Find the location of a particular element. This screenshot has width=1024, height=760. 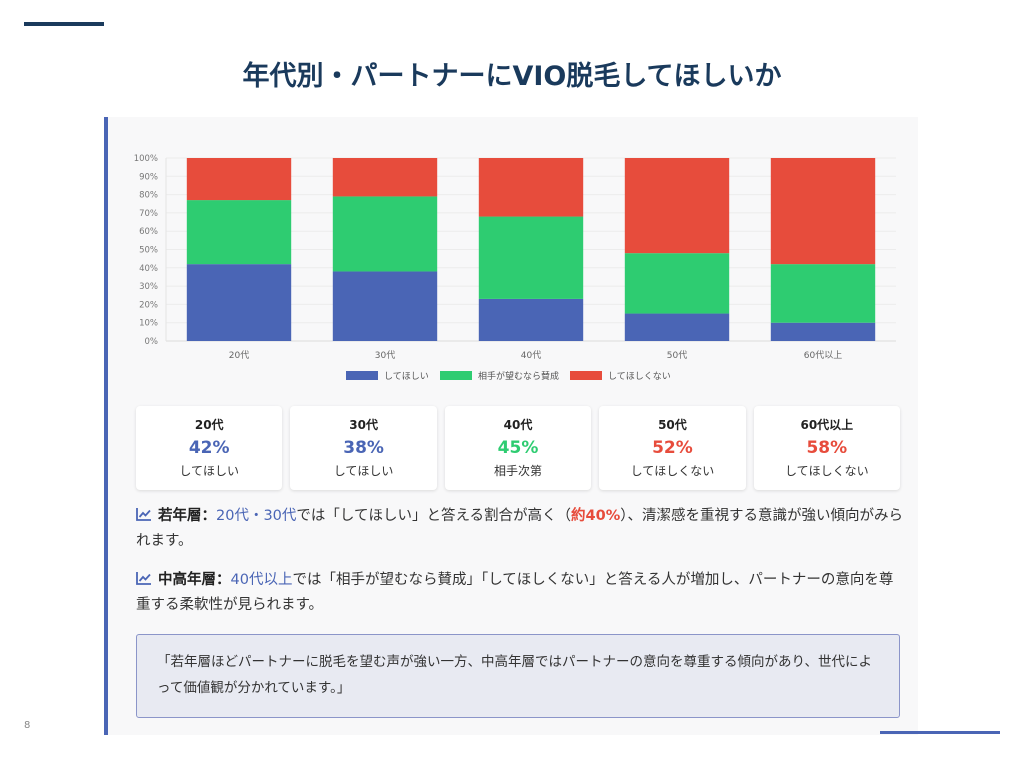

legend-label: してほしい is located at coordinates (406, 376).